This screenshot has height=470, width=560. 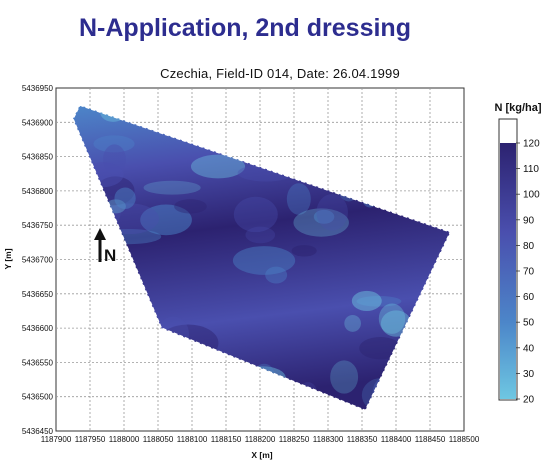 I want to click on y-tick-label: 5436550, so click(x=38, y=362).